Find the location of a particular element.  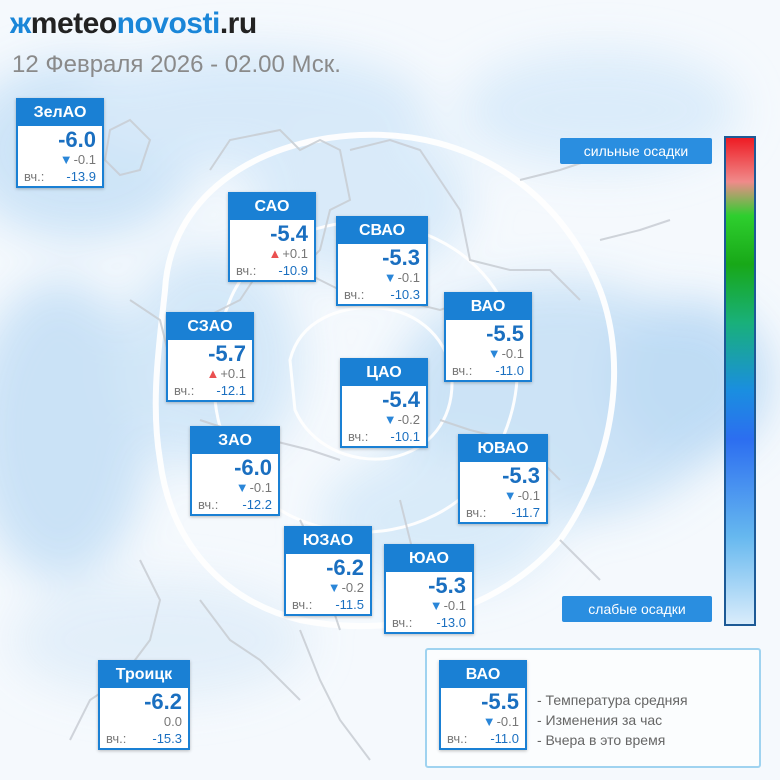

district-name: ВАО is located at coordinates (488, 307).